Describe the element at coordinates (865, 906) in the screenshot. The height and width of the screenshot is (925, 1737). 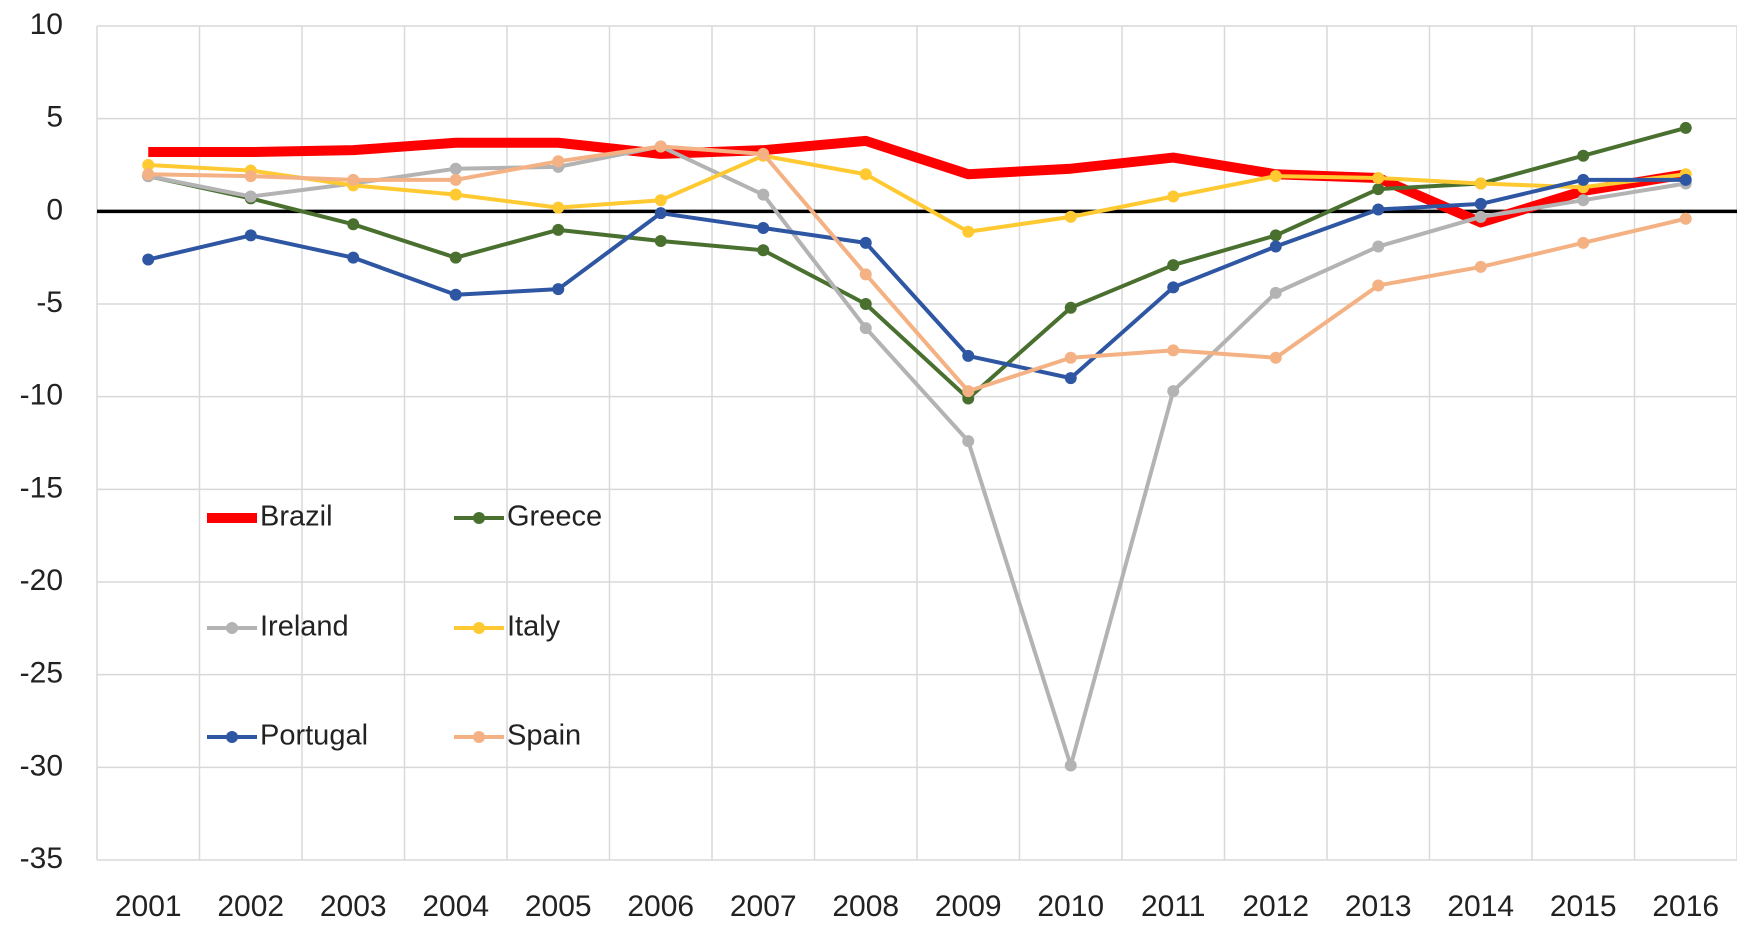
I see `x-tick-label: 2008` at that location.